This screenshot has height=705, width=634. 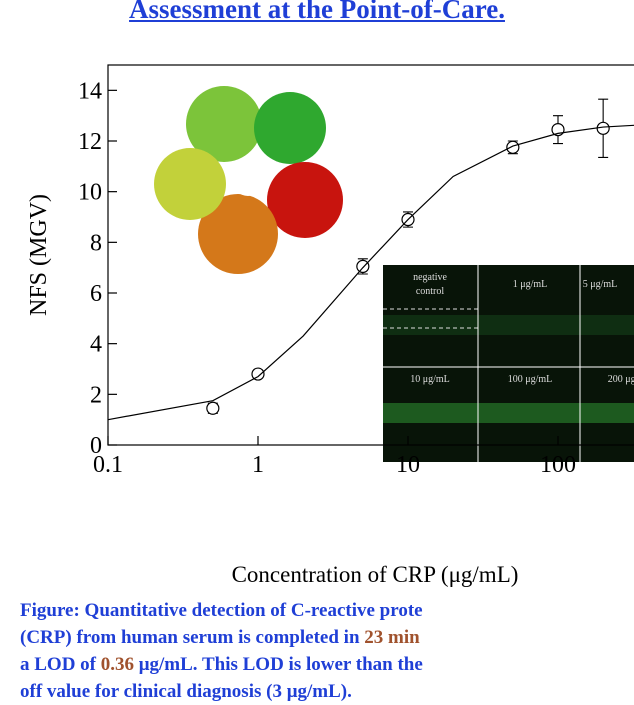 I want to click on inset-label: 5 μg/mL, so click(x=600, y=284).